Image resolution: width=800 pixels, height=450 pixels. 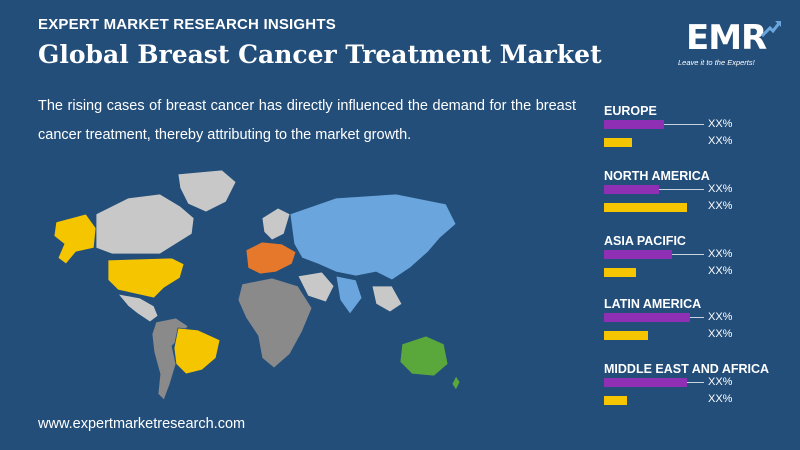 I want to click on map-south-asia, so click(x=349, y=295).